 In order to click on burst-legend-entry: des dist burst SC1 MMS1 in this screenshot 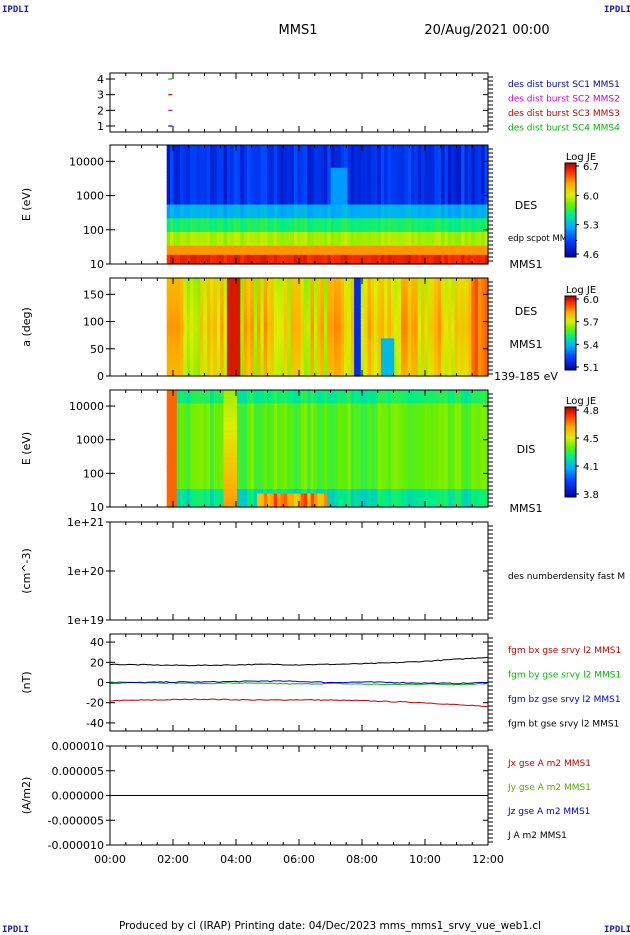, I will do `click(564, 85)`.